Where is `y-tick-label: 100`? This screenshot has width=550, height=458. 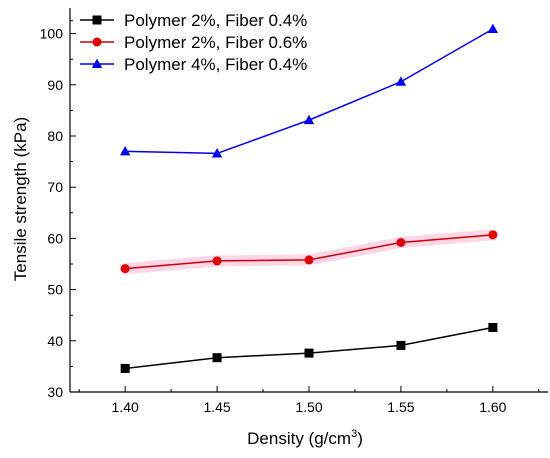 y-tick-label: 100 is located at coordinates (52, 34).